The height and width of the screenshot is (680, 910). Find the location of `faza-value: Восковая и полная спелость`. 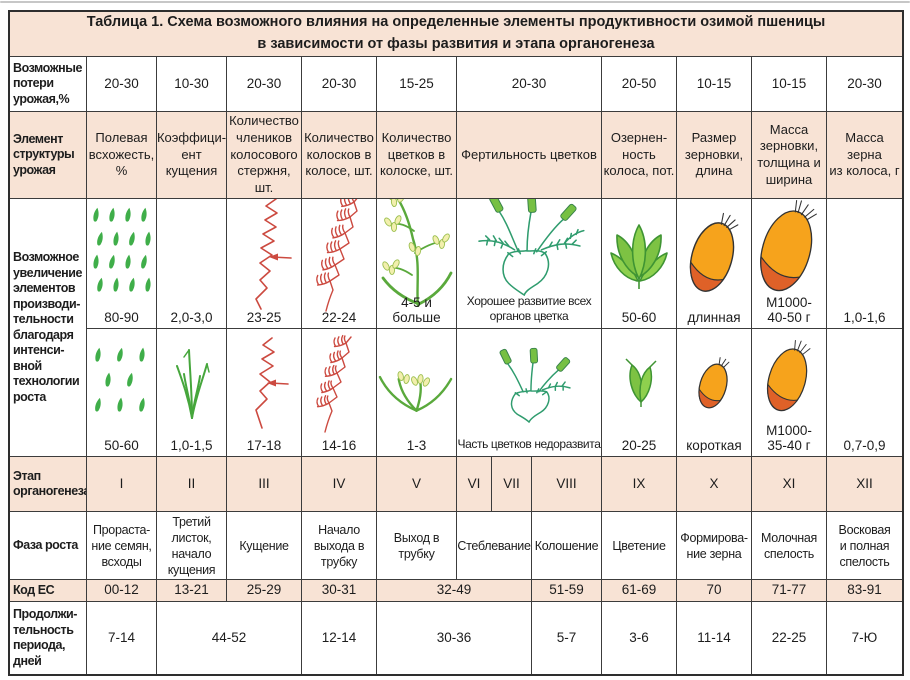

faza-value: Восковая и полная спелость is located at coordinates (864, 546).